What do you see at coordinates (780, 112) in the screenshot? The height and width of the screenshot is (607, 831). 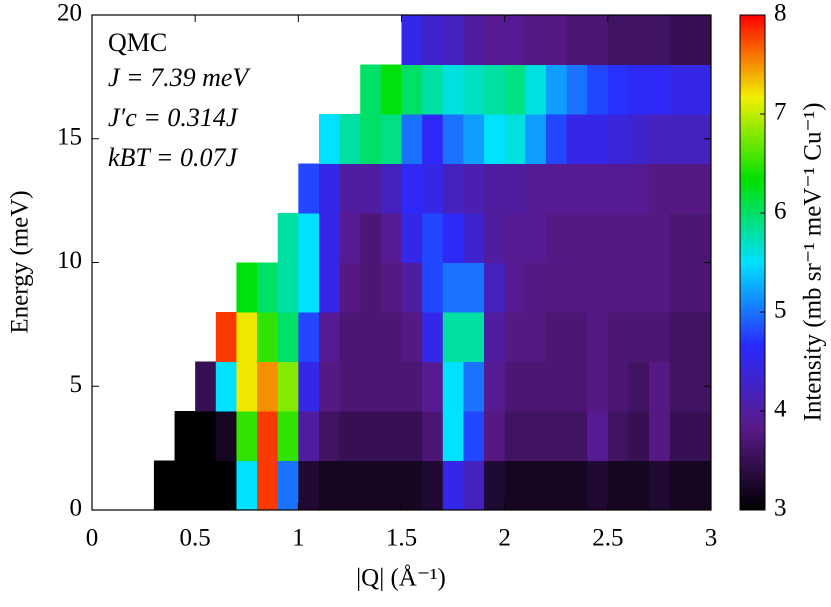 I see `colorbar-tick-label: 7` at bounding box center [780, 112].